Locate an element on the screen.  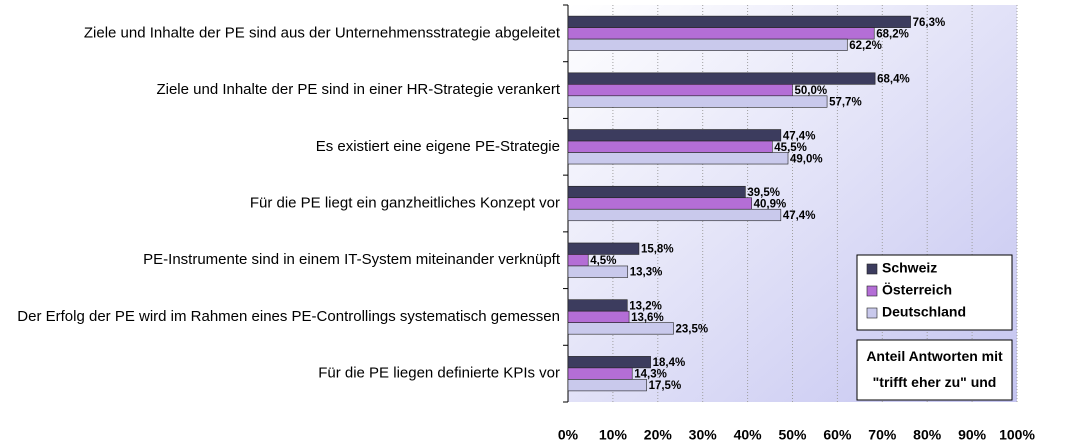
value-label: 13,2% is located at coordinates (645, 306).